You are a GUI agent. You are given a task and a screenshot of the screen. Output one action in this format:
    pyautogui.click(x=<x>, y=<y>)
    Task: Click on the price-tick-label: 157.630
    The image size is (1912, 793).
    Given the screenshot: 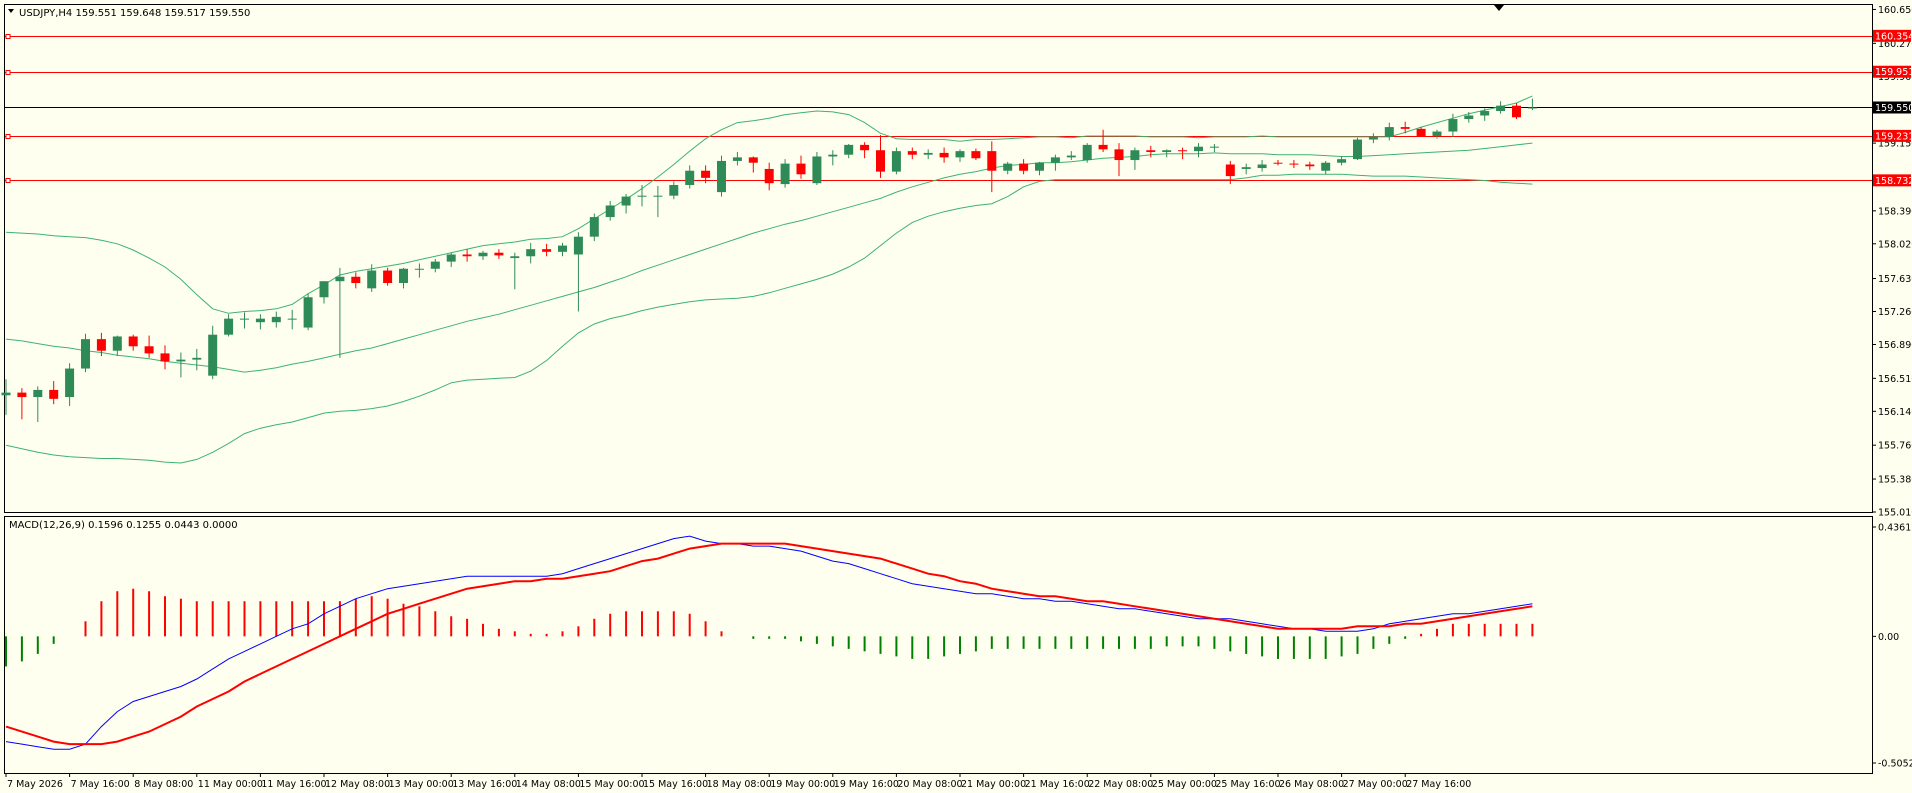 What is the action you would take?
    pyautogui.click(x=1895, y=279)
    